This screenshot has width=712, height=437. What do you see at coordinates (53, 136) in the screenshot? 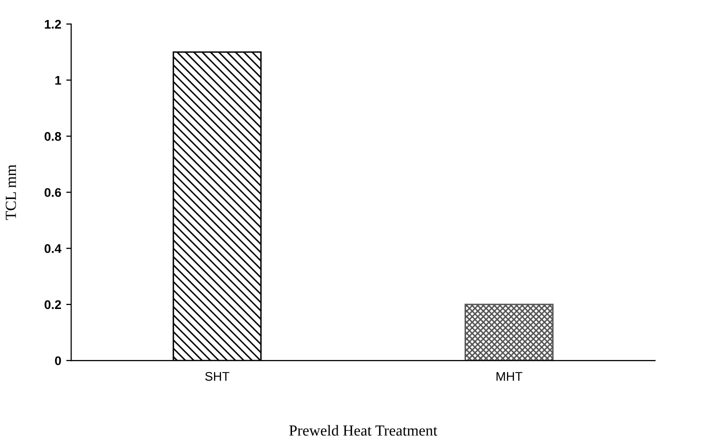
I see `y-tick-label: 0.8` at bounding box center [53, 136].